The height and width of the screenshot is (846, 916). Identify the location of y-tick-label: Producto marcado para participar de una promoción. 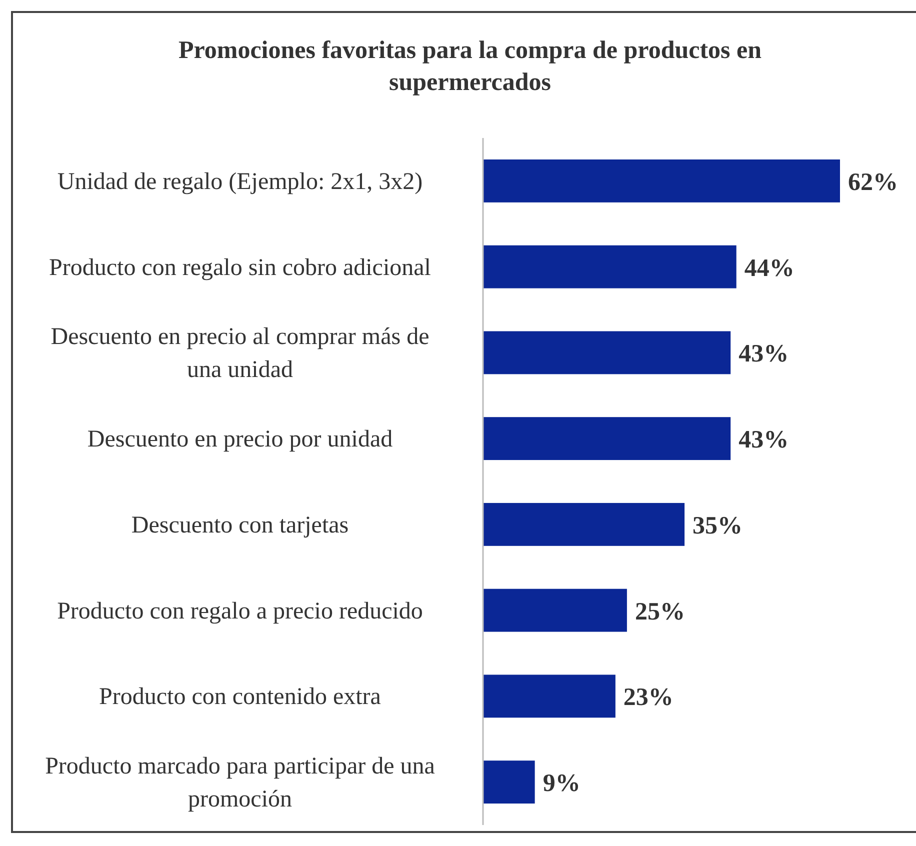
(240, 783).